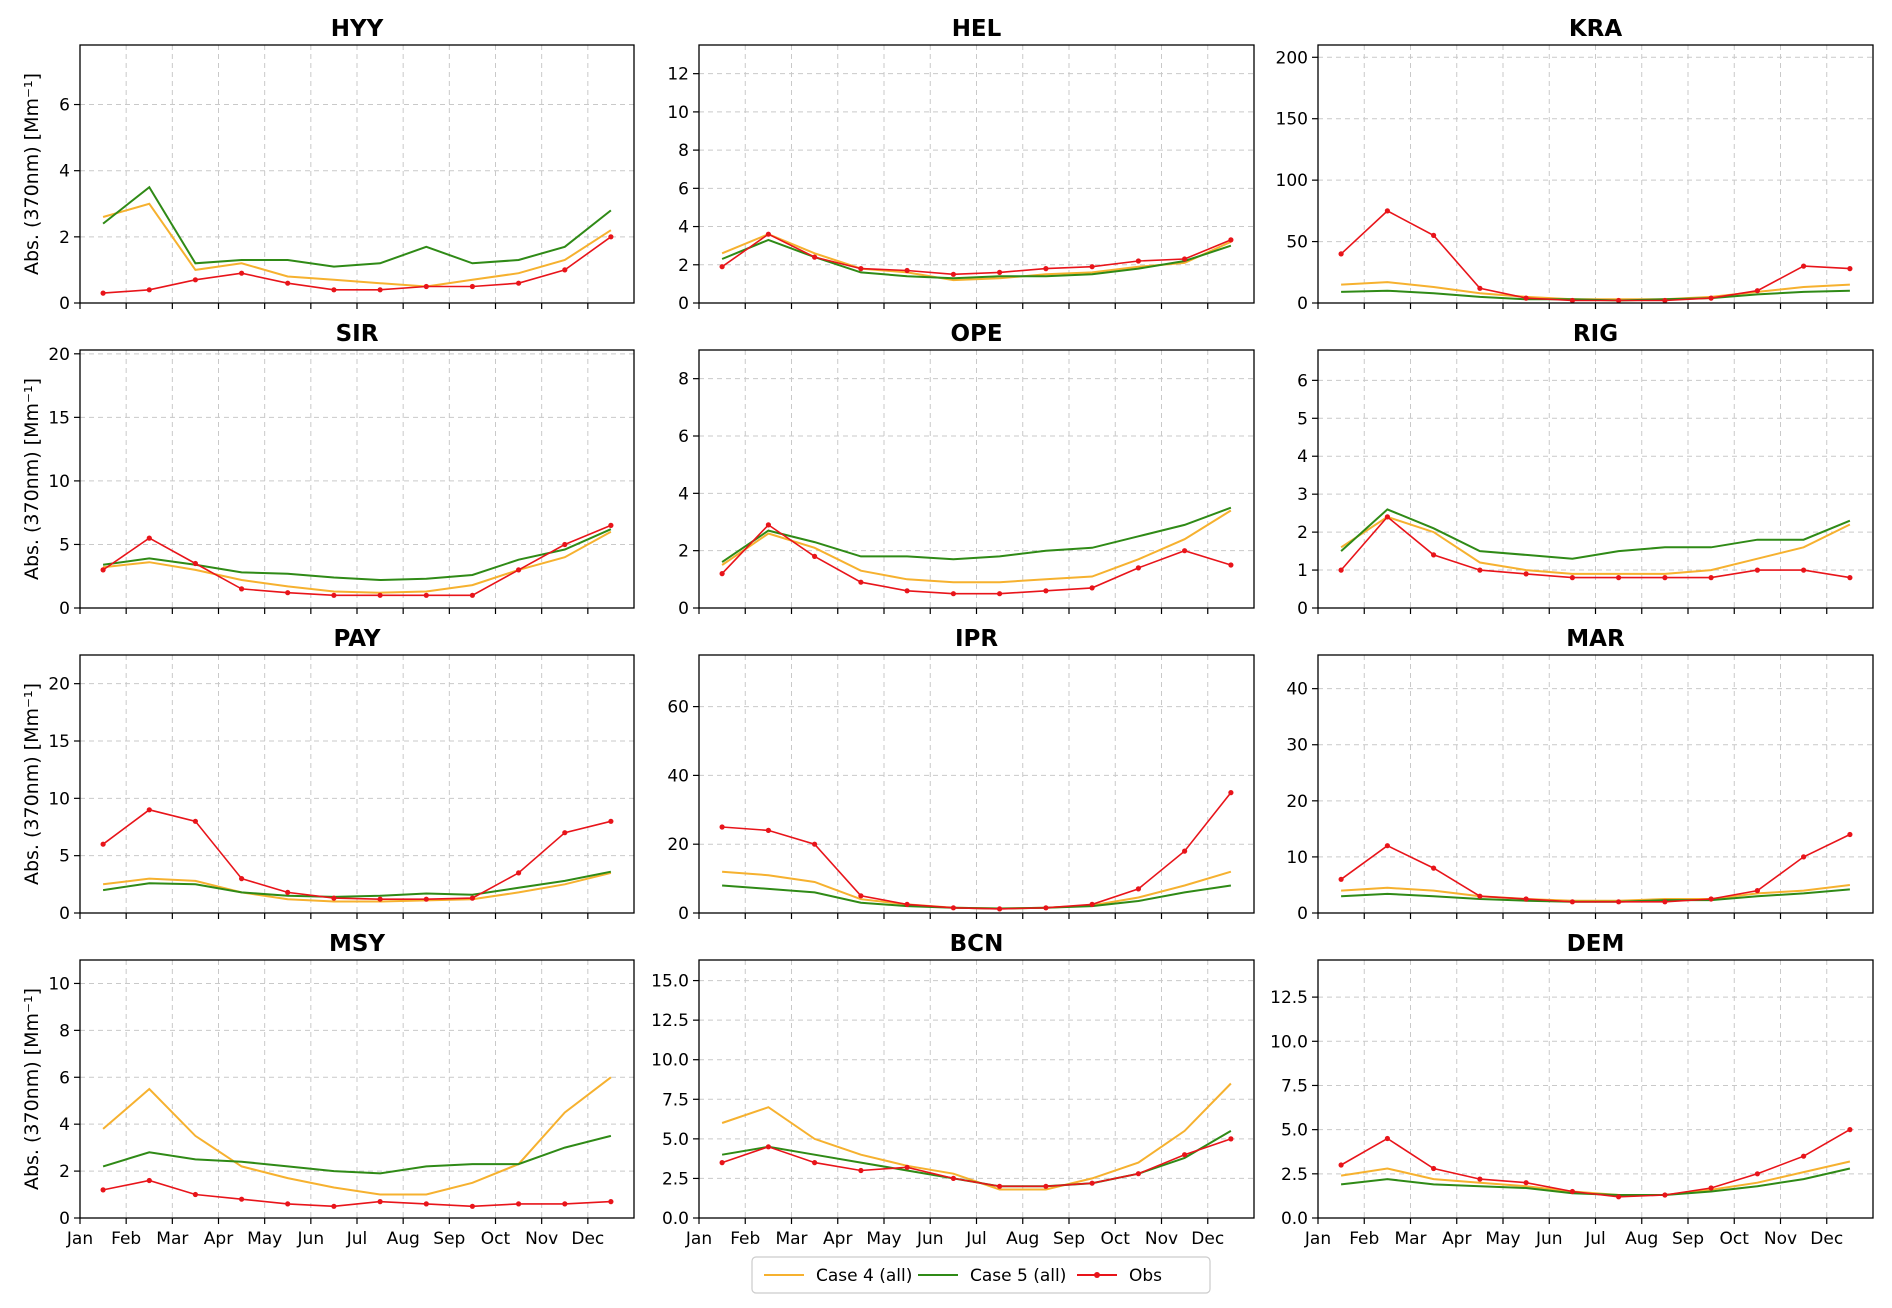 Image resolution: width=1892 pixels, height=1308 pixels. Describe the element at coordinates (698, 1239) in the screenshot. I see `x-tick-label: Jan` at that location.